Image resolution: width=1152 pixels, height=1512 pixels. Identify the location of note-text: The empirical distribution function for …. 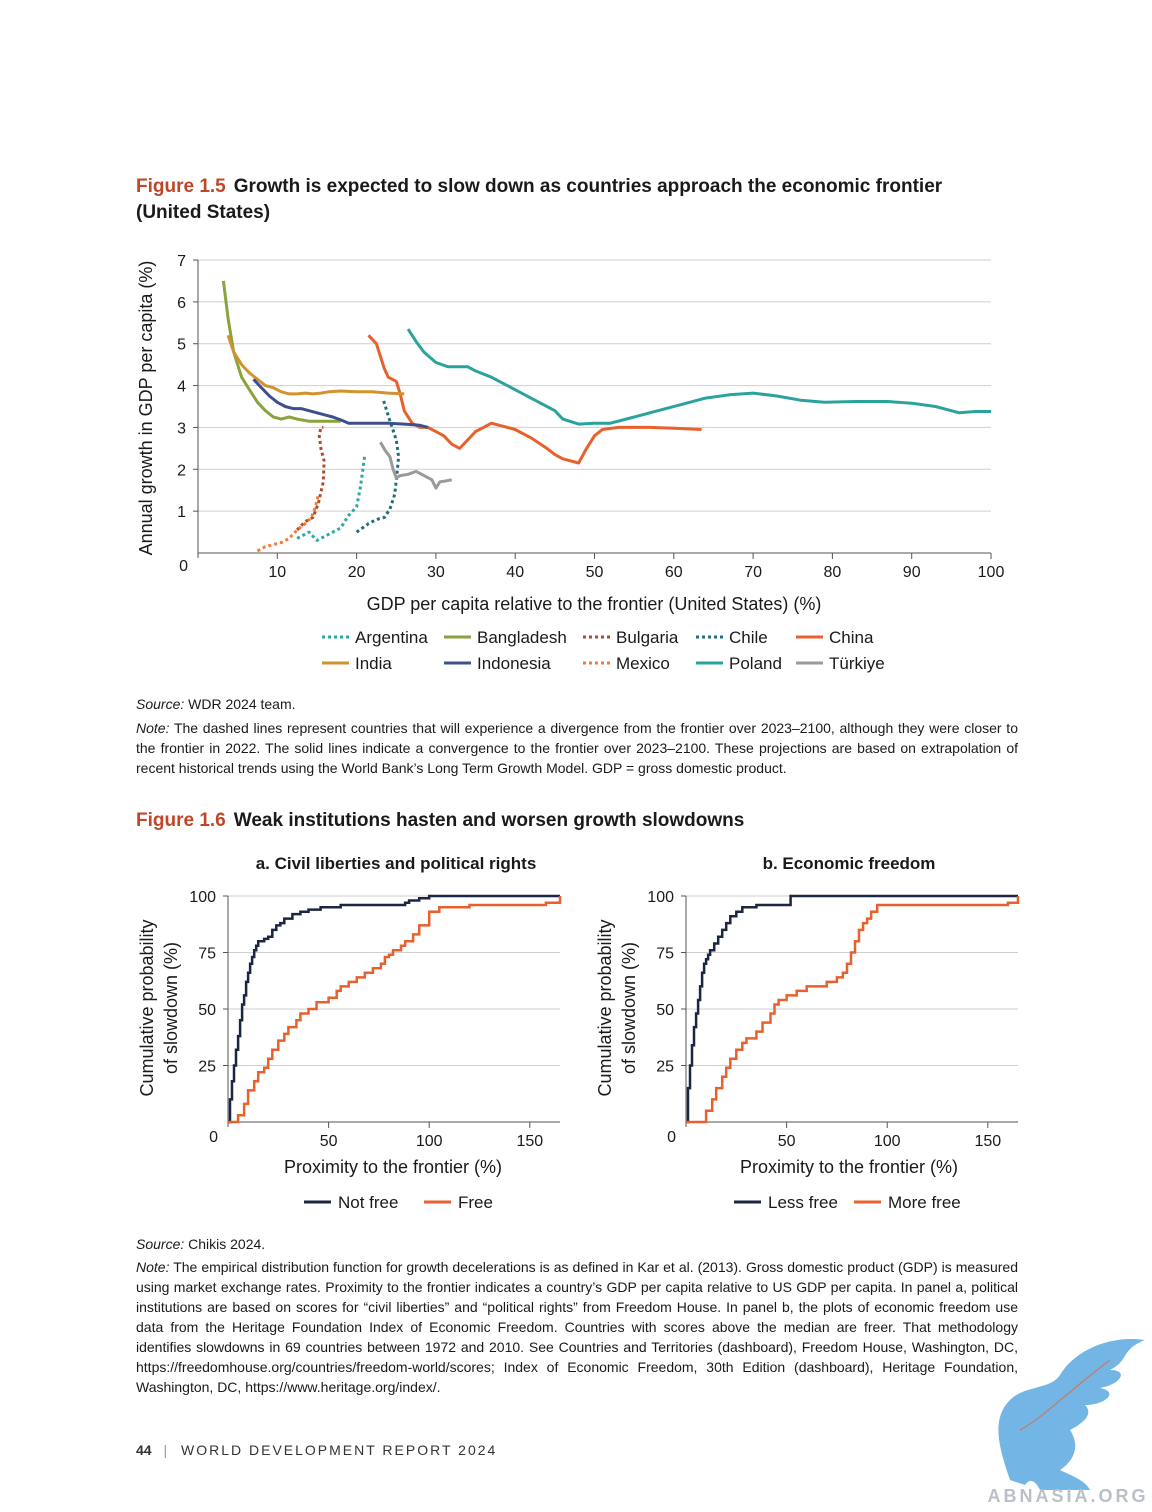
(577, 1327).